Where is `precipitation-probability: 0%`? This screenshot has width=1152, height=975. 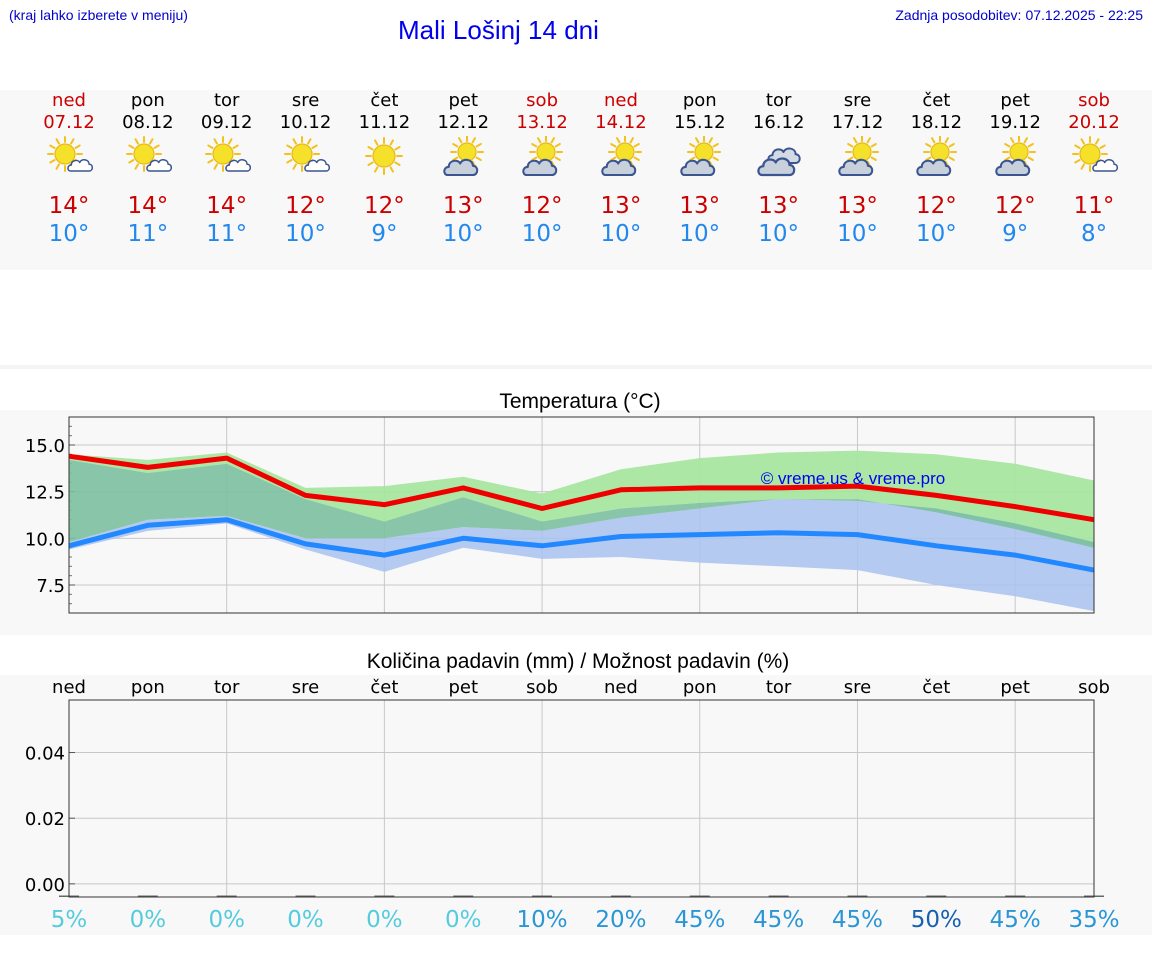
precipitation-probability: 0% is located at coordinates (226, 920).